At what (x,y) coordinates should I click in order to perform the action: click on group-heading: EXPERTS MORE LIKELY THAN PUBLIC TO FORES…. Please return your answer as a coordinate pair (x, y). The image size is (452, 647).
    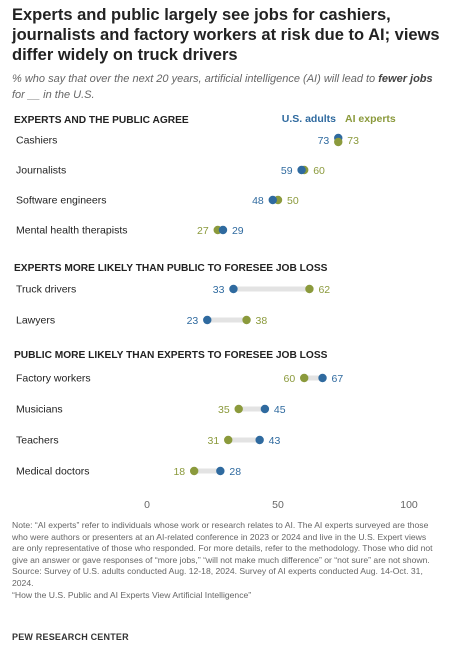
    Looking at the image, I should click on (171, 268).